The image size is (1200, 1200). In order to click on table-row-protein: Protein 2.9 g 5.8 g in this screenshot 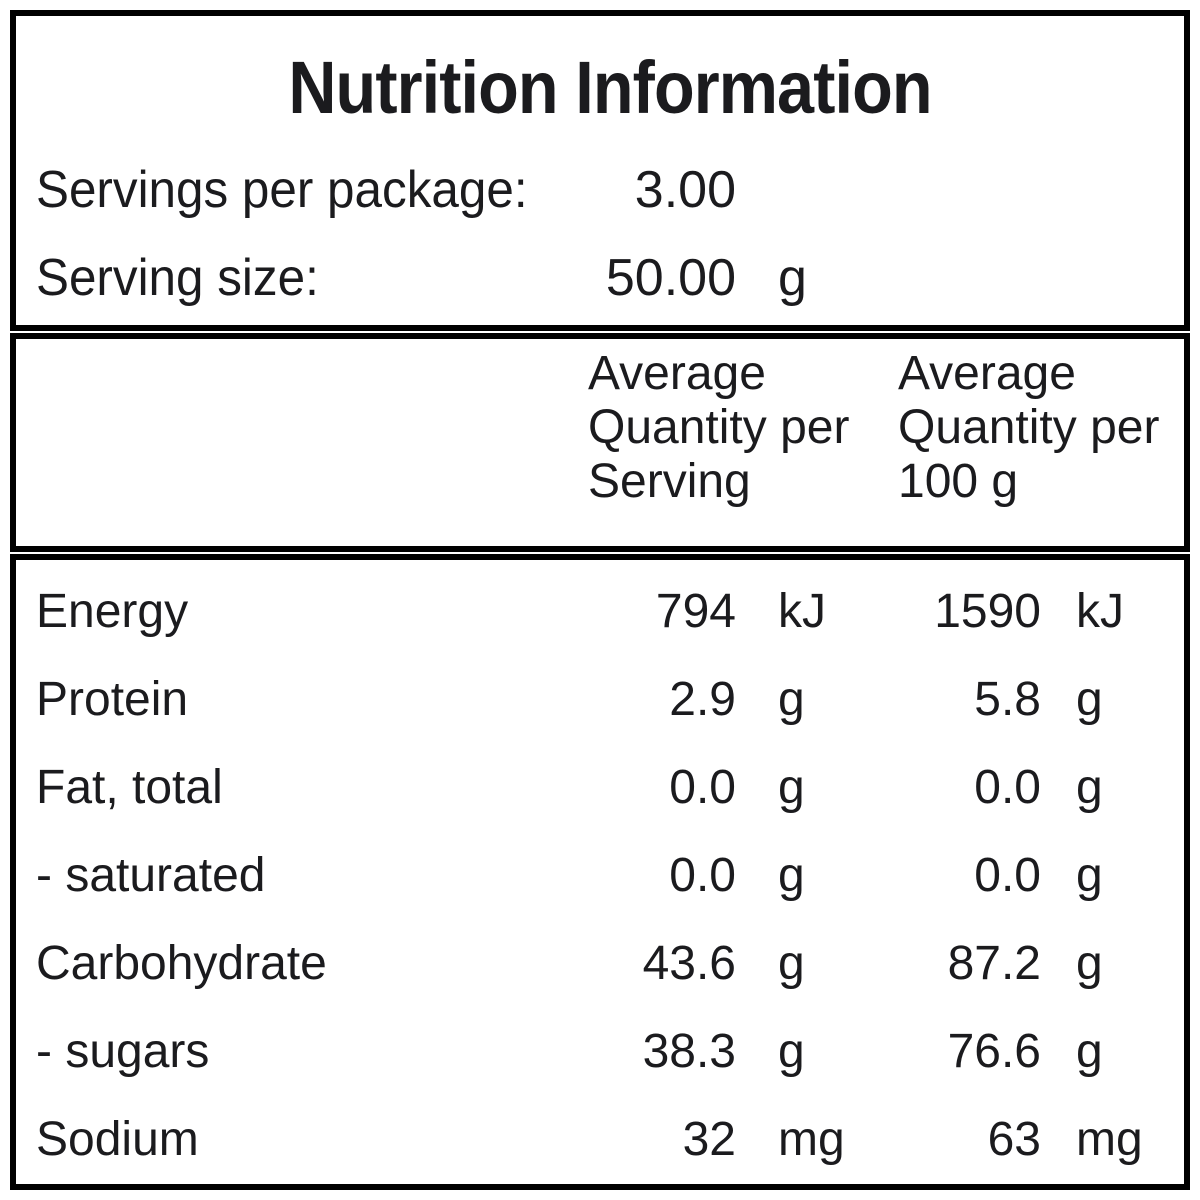, I will do `click(610, 700)`.